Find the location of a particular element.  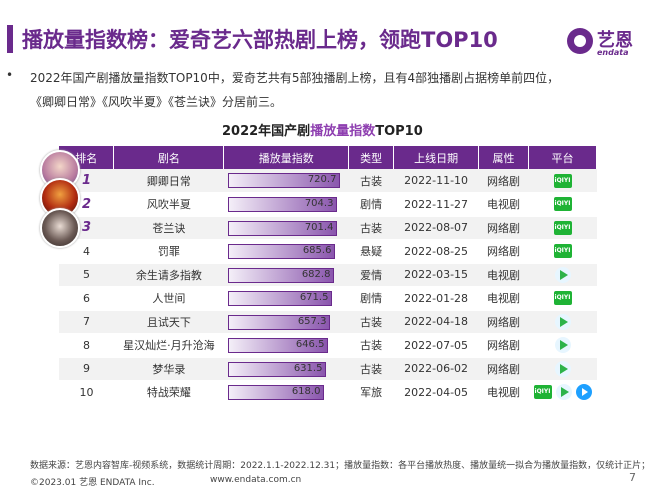

table-row: 4 罚罪 685.6 悬疑 2022-08-25 网络剧 iQIYI is located at coordinates (328, 251).